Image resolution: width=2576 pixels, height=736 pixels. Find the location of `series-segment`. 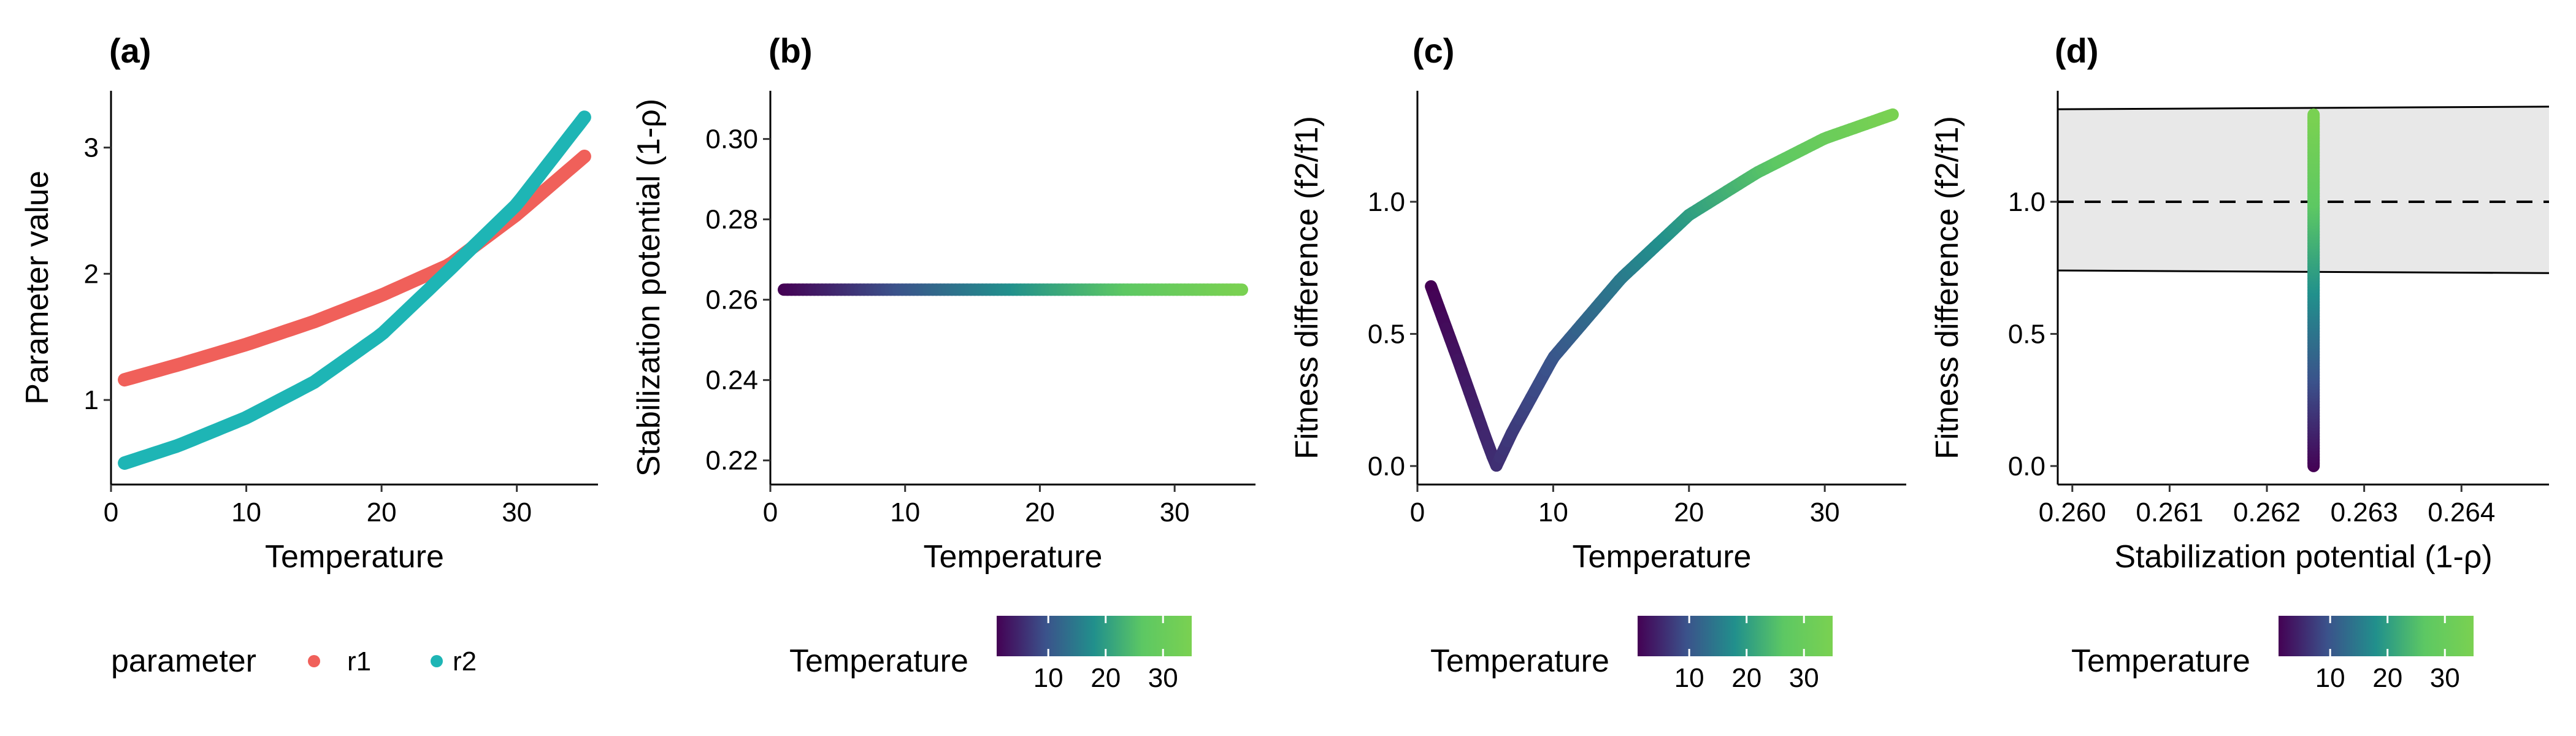

series-segment is located at coordinates (1890, 115).